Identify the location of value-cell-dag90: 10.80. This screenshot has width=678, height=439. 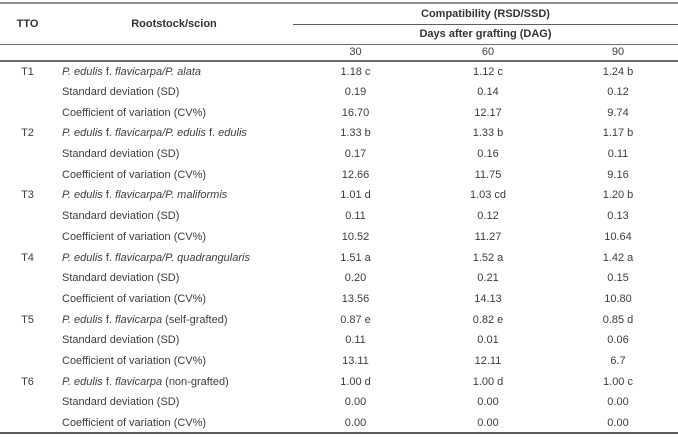
(618, 298).